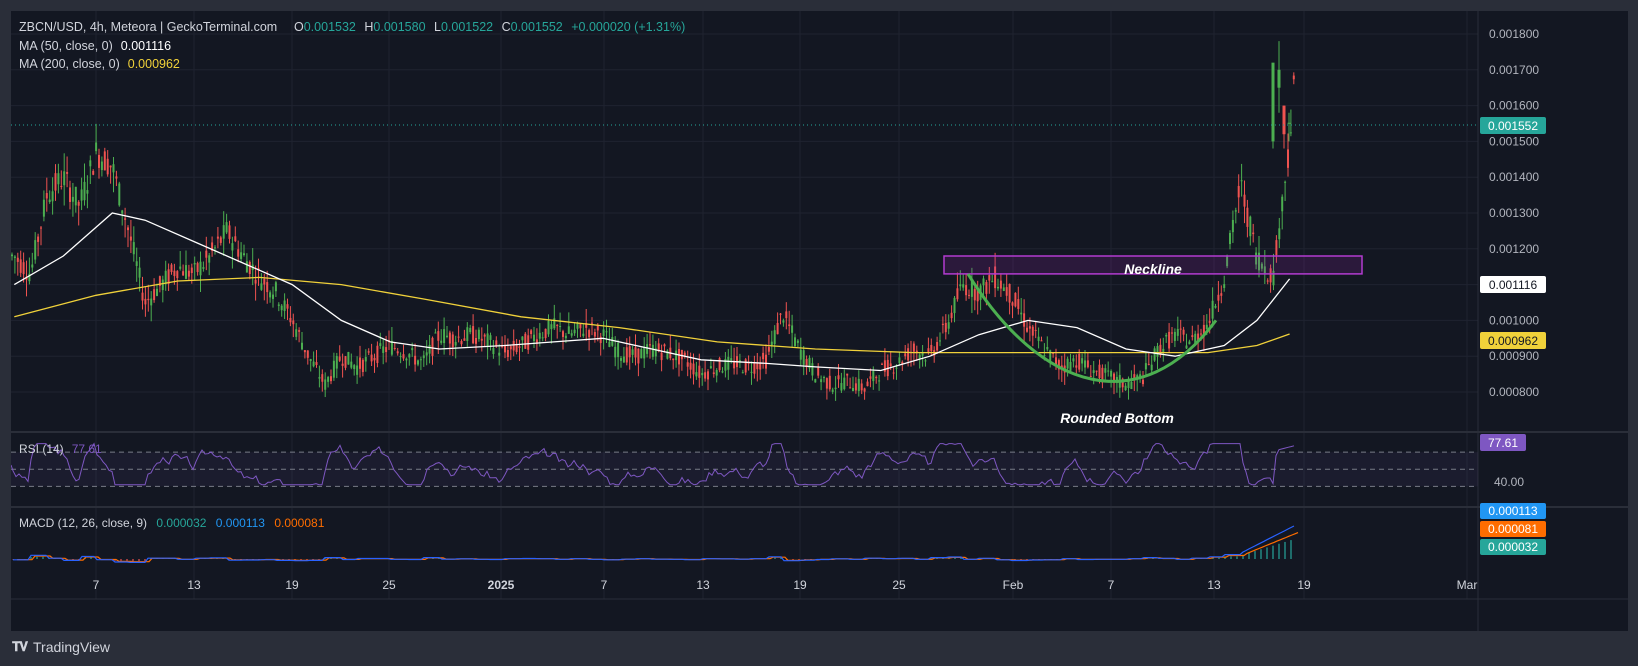  What do you see at coordinates (1514, 320) in the screenshot?
I see `price-tick-label: 0.001000` at bounding box center [1514, 320].